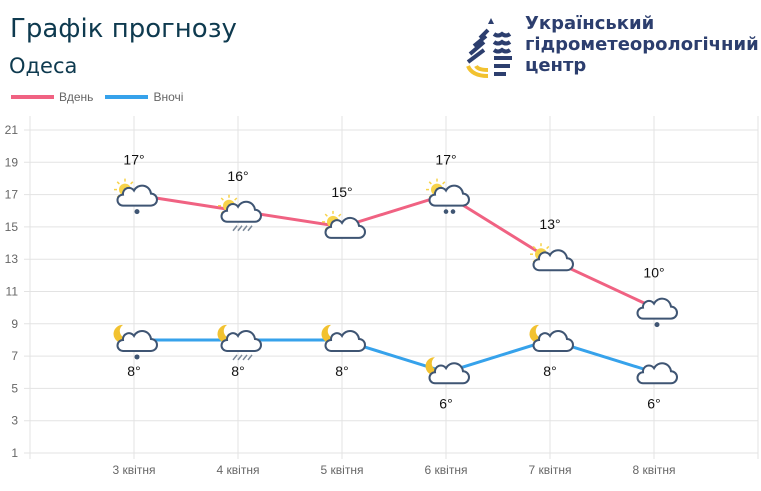 The height and width of the screenshot is (491, 761). Describe the element at coordinates (653, 273) in the screenshot. I see `data-label: 10°` at that location.